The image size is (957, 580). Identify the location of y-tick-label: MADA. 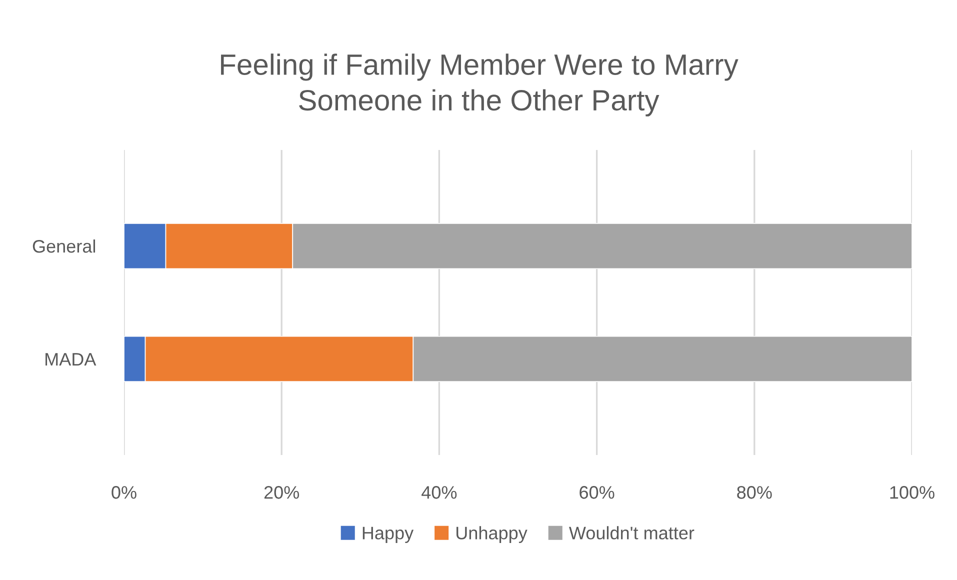
(71, 359).